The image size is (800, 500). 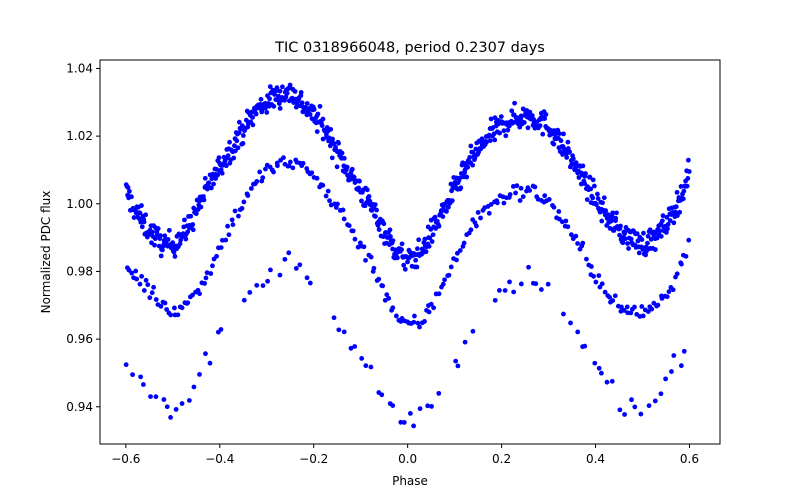 I want to click on y-tick-label: 0.94, so click(x=79, y=407).